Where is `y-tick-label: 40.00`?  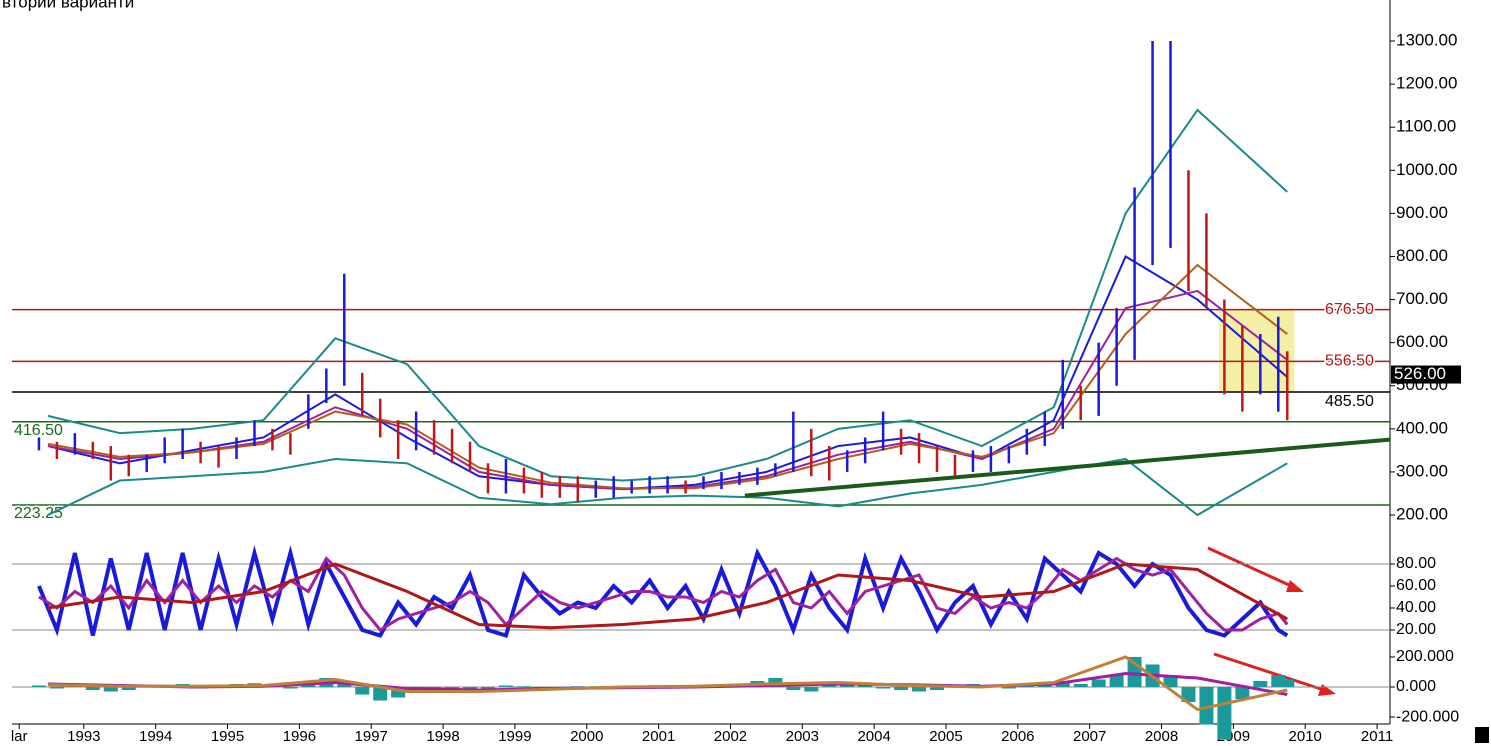
y-tick-label: 40.00 is located at coordinates (1416, 607).